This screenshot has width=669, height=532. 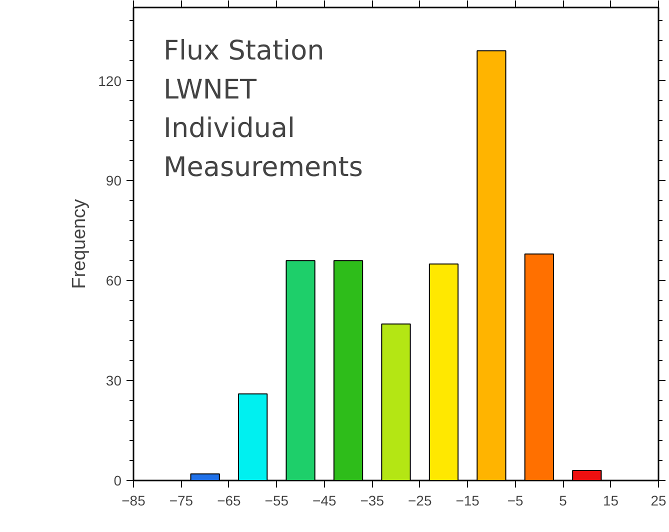 I want to click on y-tick-label: 90, so click(x=114, y=180).